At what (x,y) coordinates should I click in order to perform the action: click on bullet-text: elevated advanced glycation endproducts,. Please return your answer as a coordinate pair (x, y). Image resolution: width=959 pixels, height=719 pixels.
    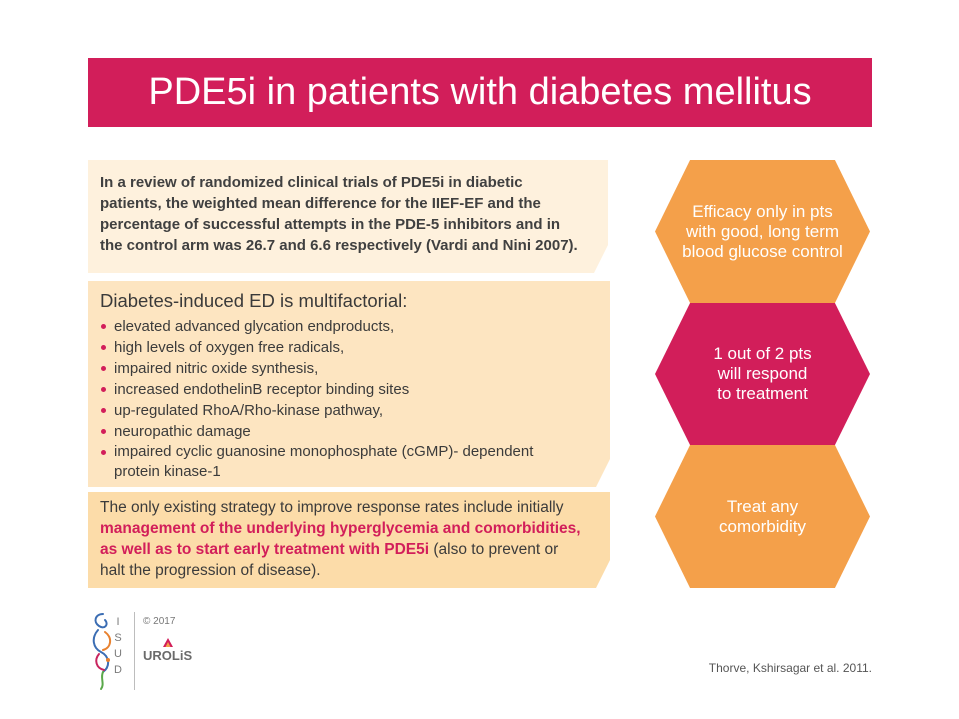
    Looking at the image, I should click on (254, 326).